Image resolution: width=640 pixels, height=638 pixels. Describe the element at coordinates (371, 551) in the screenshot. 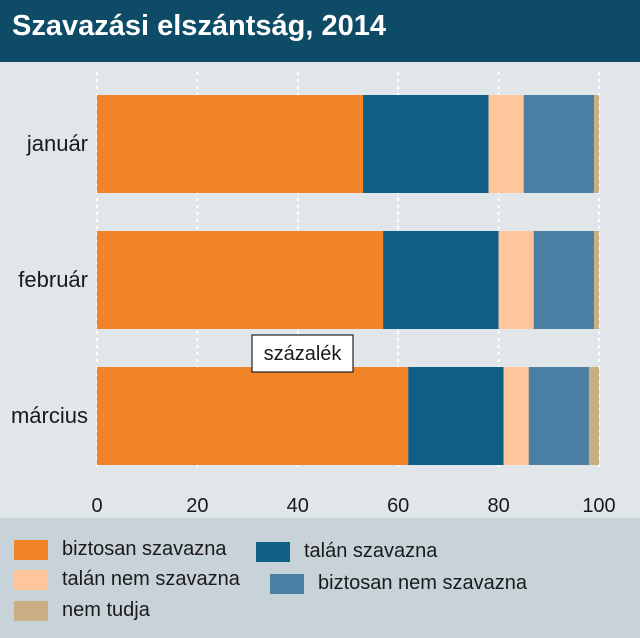

I see `legend-label: talán szavazna` at that location.